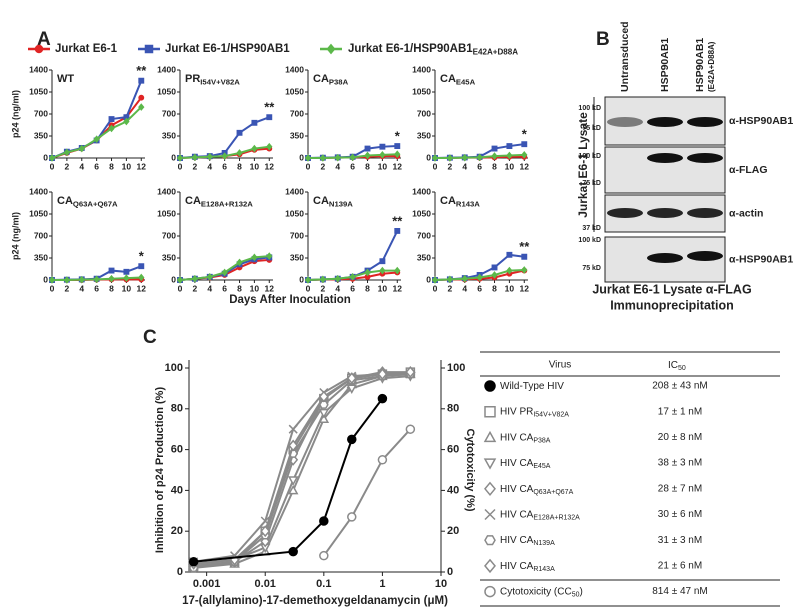  I want to click on row-ic50: 208 ± 43 nM, so click(680, 386).